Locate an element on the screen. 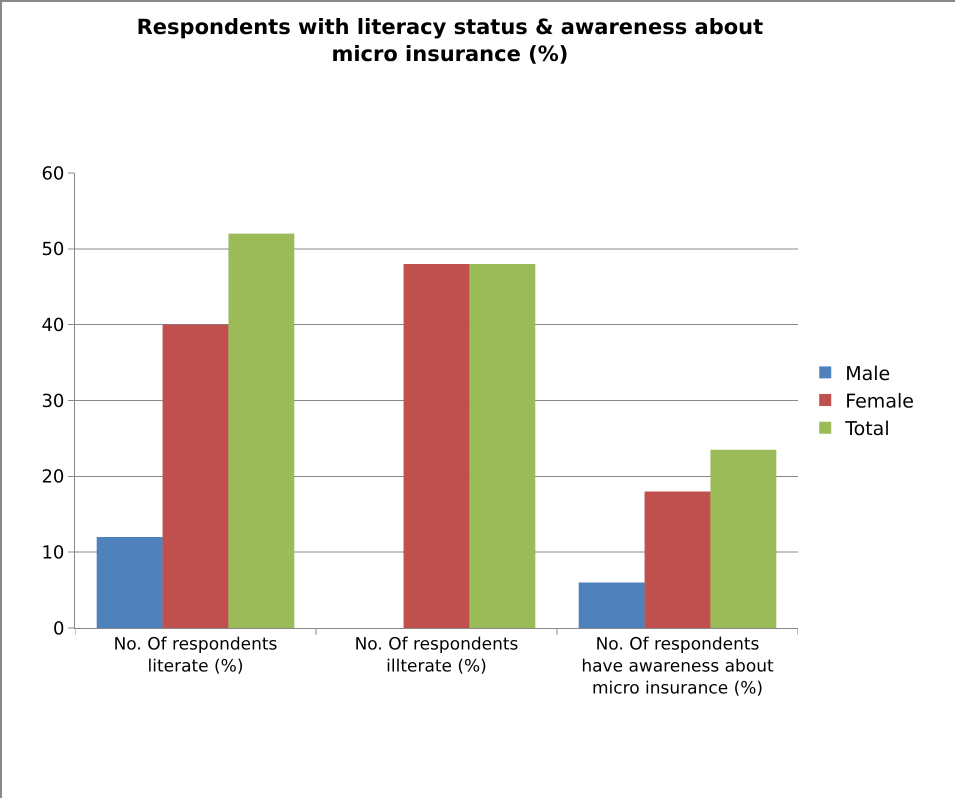 The image size is (955, 798). legend-label: Total is located at coordinates (867, 429).